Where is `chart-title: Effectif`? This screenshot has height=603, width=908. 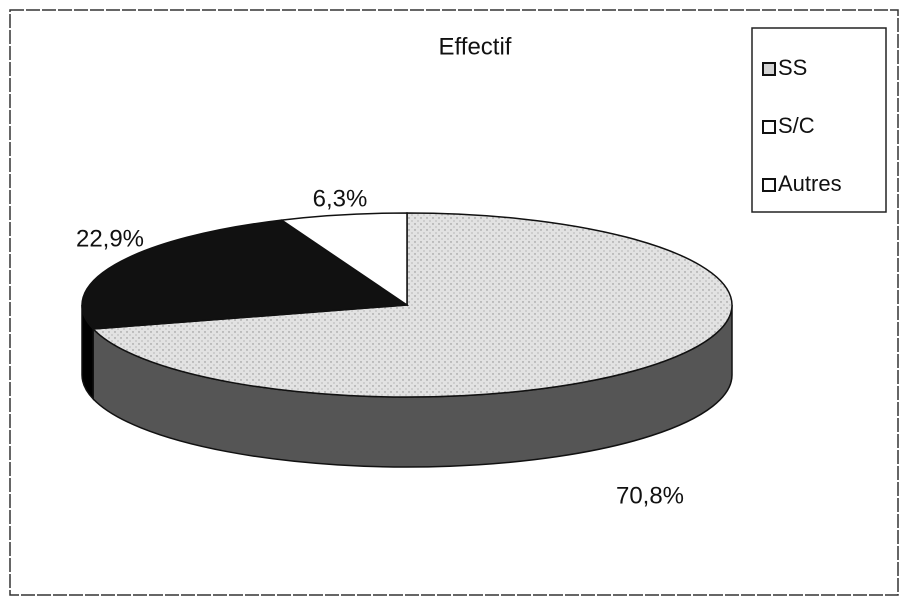
chart-title: Effectif is located at coordinates (475, 46).